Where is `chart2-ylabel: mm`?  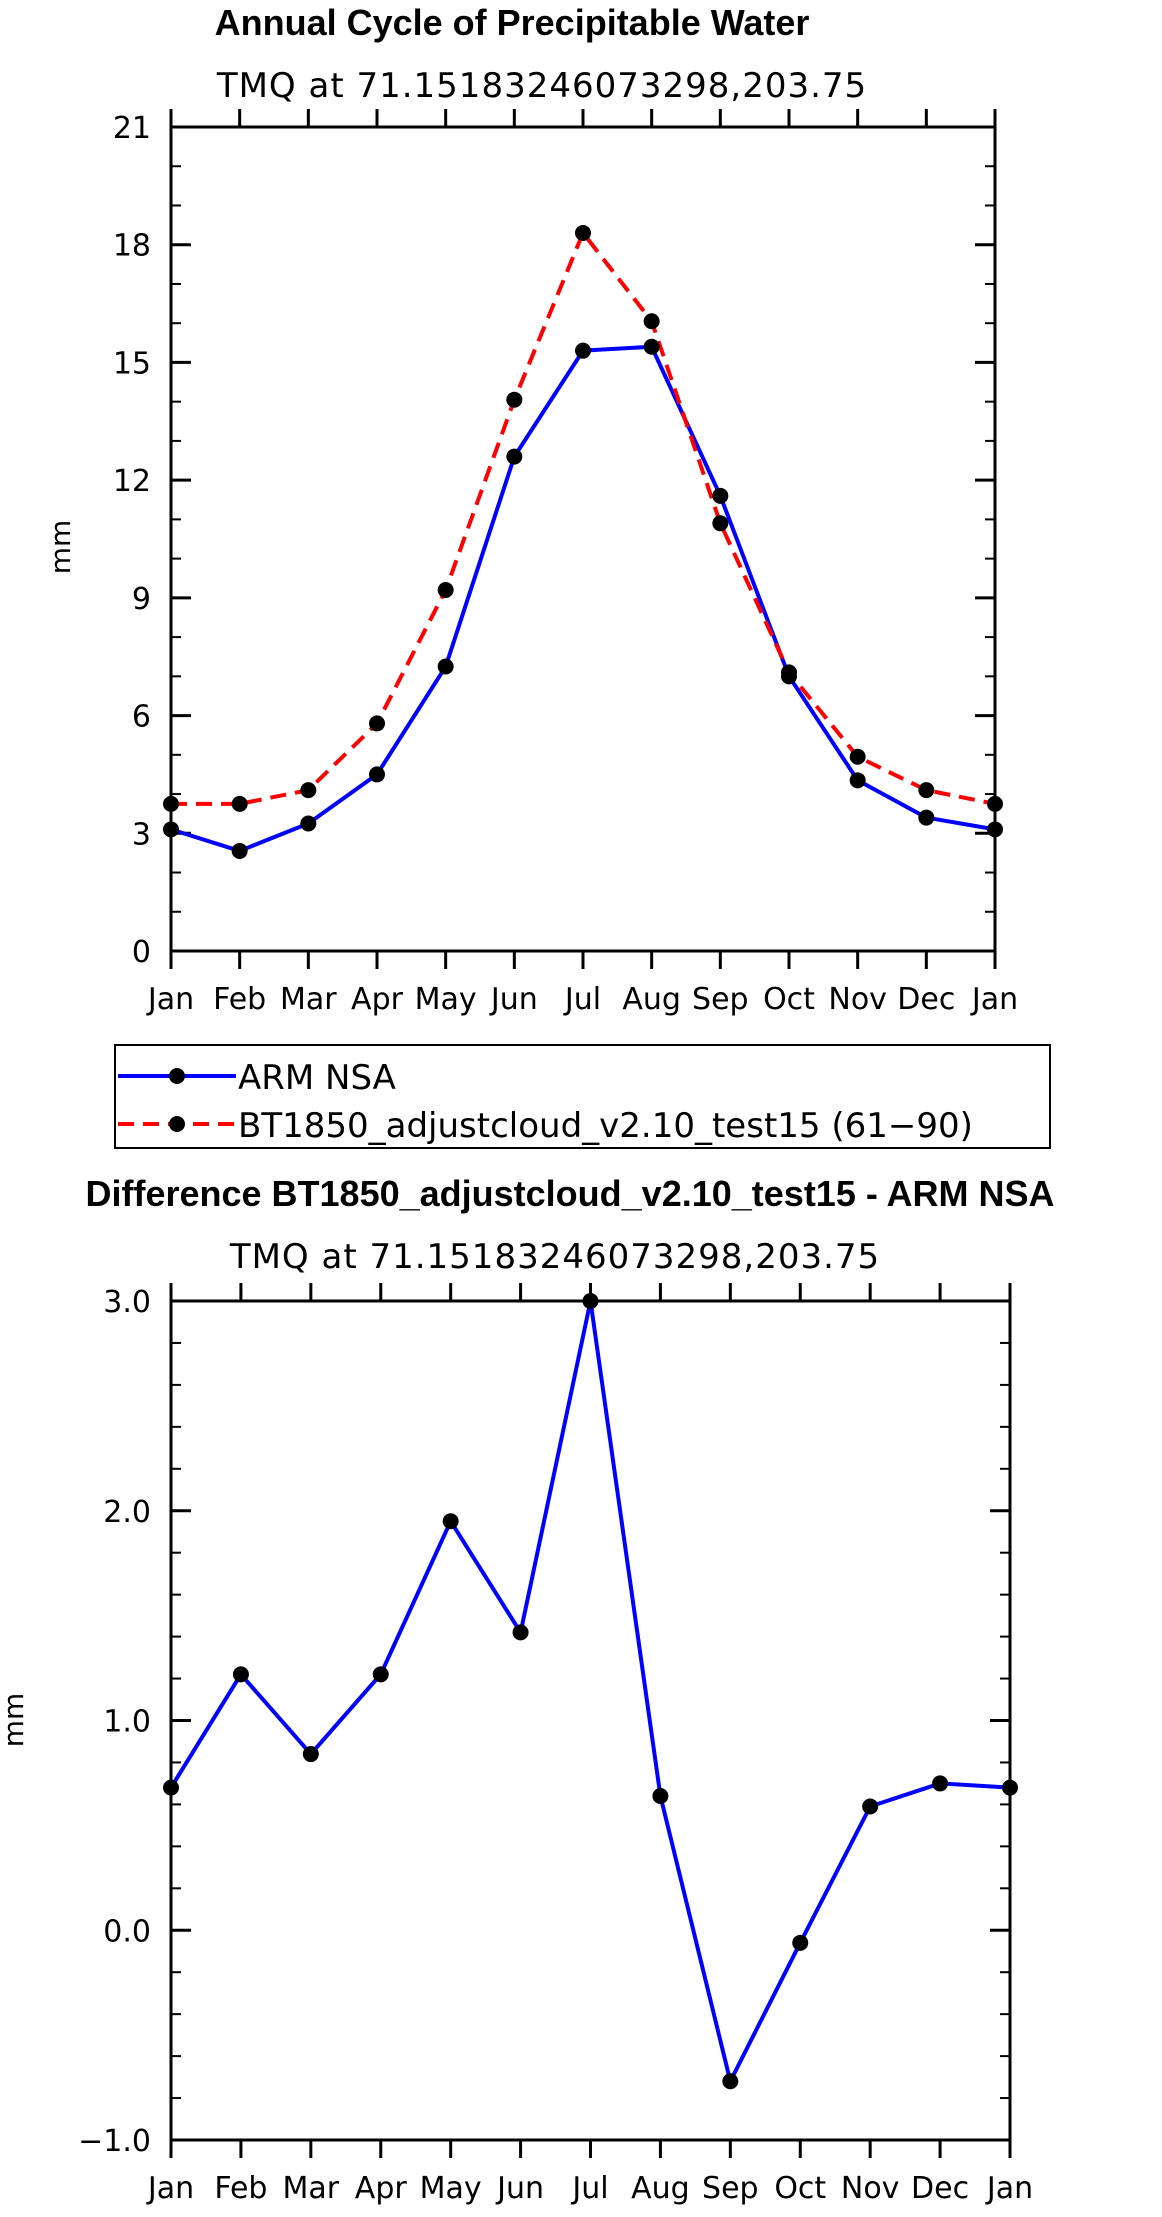
chart2-ylabel: mm is located at coordinates (15, 1720).